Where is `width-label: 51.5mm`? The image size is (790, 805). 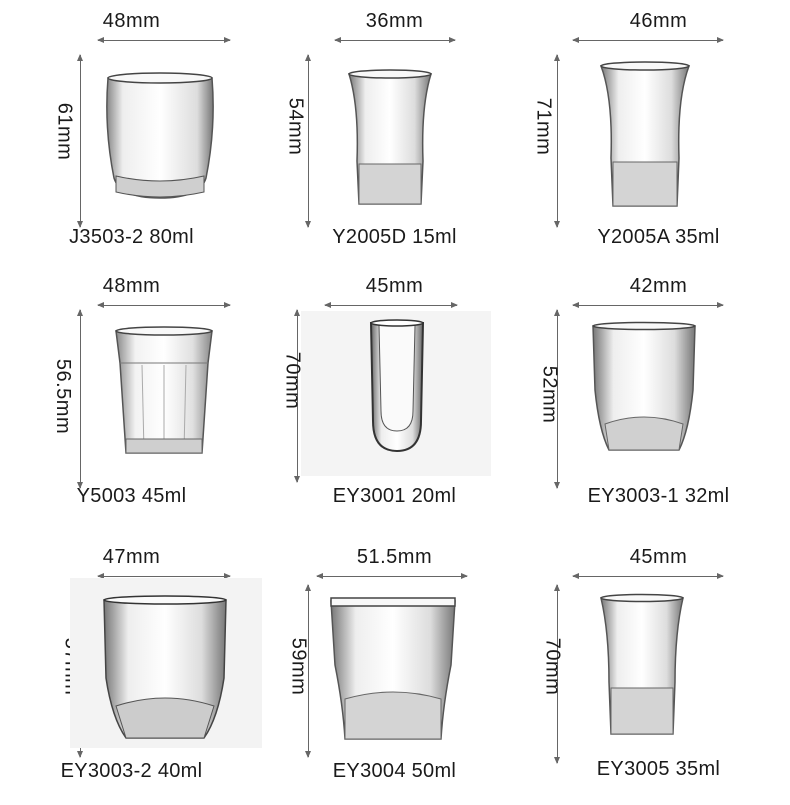
width-label: 51.5mm is located at coordinates (394, 557).